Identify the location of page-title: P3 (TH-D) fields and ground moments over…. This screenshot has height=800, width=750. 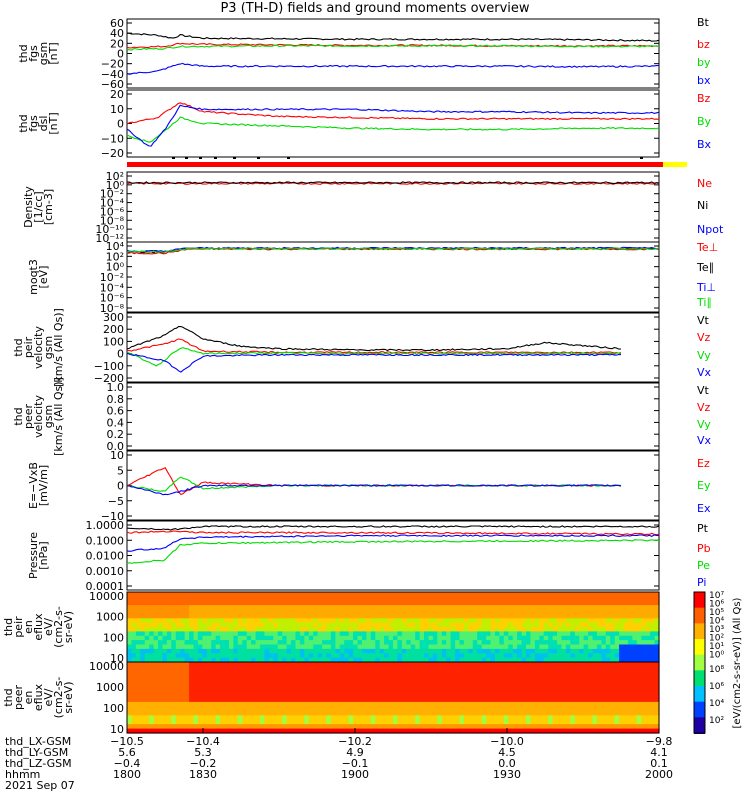
(375, 8).